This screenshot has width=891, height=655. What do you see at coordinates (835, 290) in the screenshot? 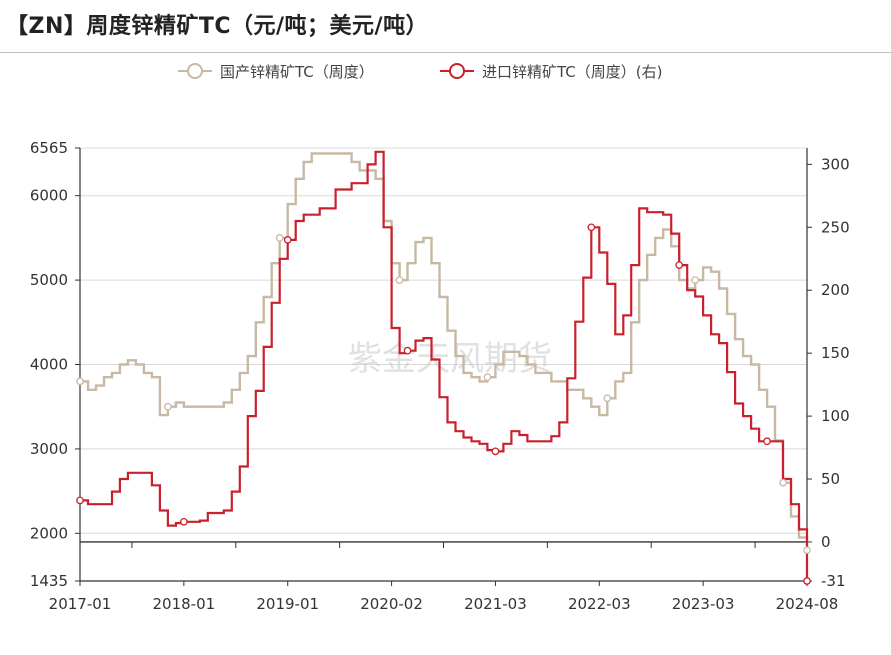
I see `right-tick-label: 200` at bounding box center [835, 290].